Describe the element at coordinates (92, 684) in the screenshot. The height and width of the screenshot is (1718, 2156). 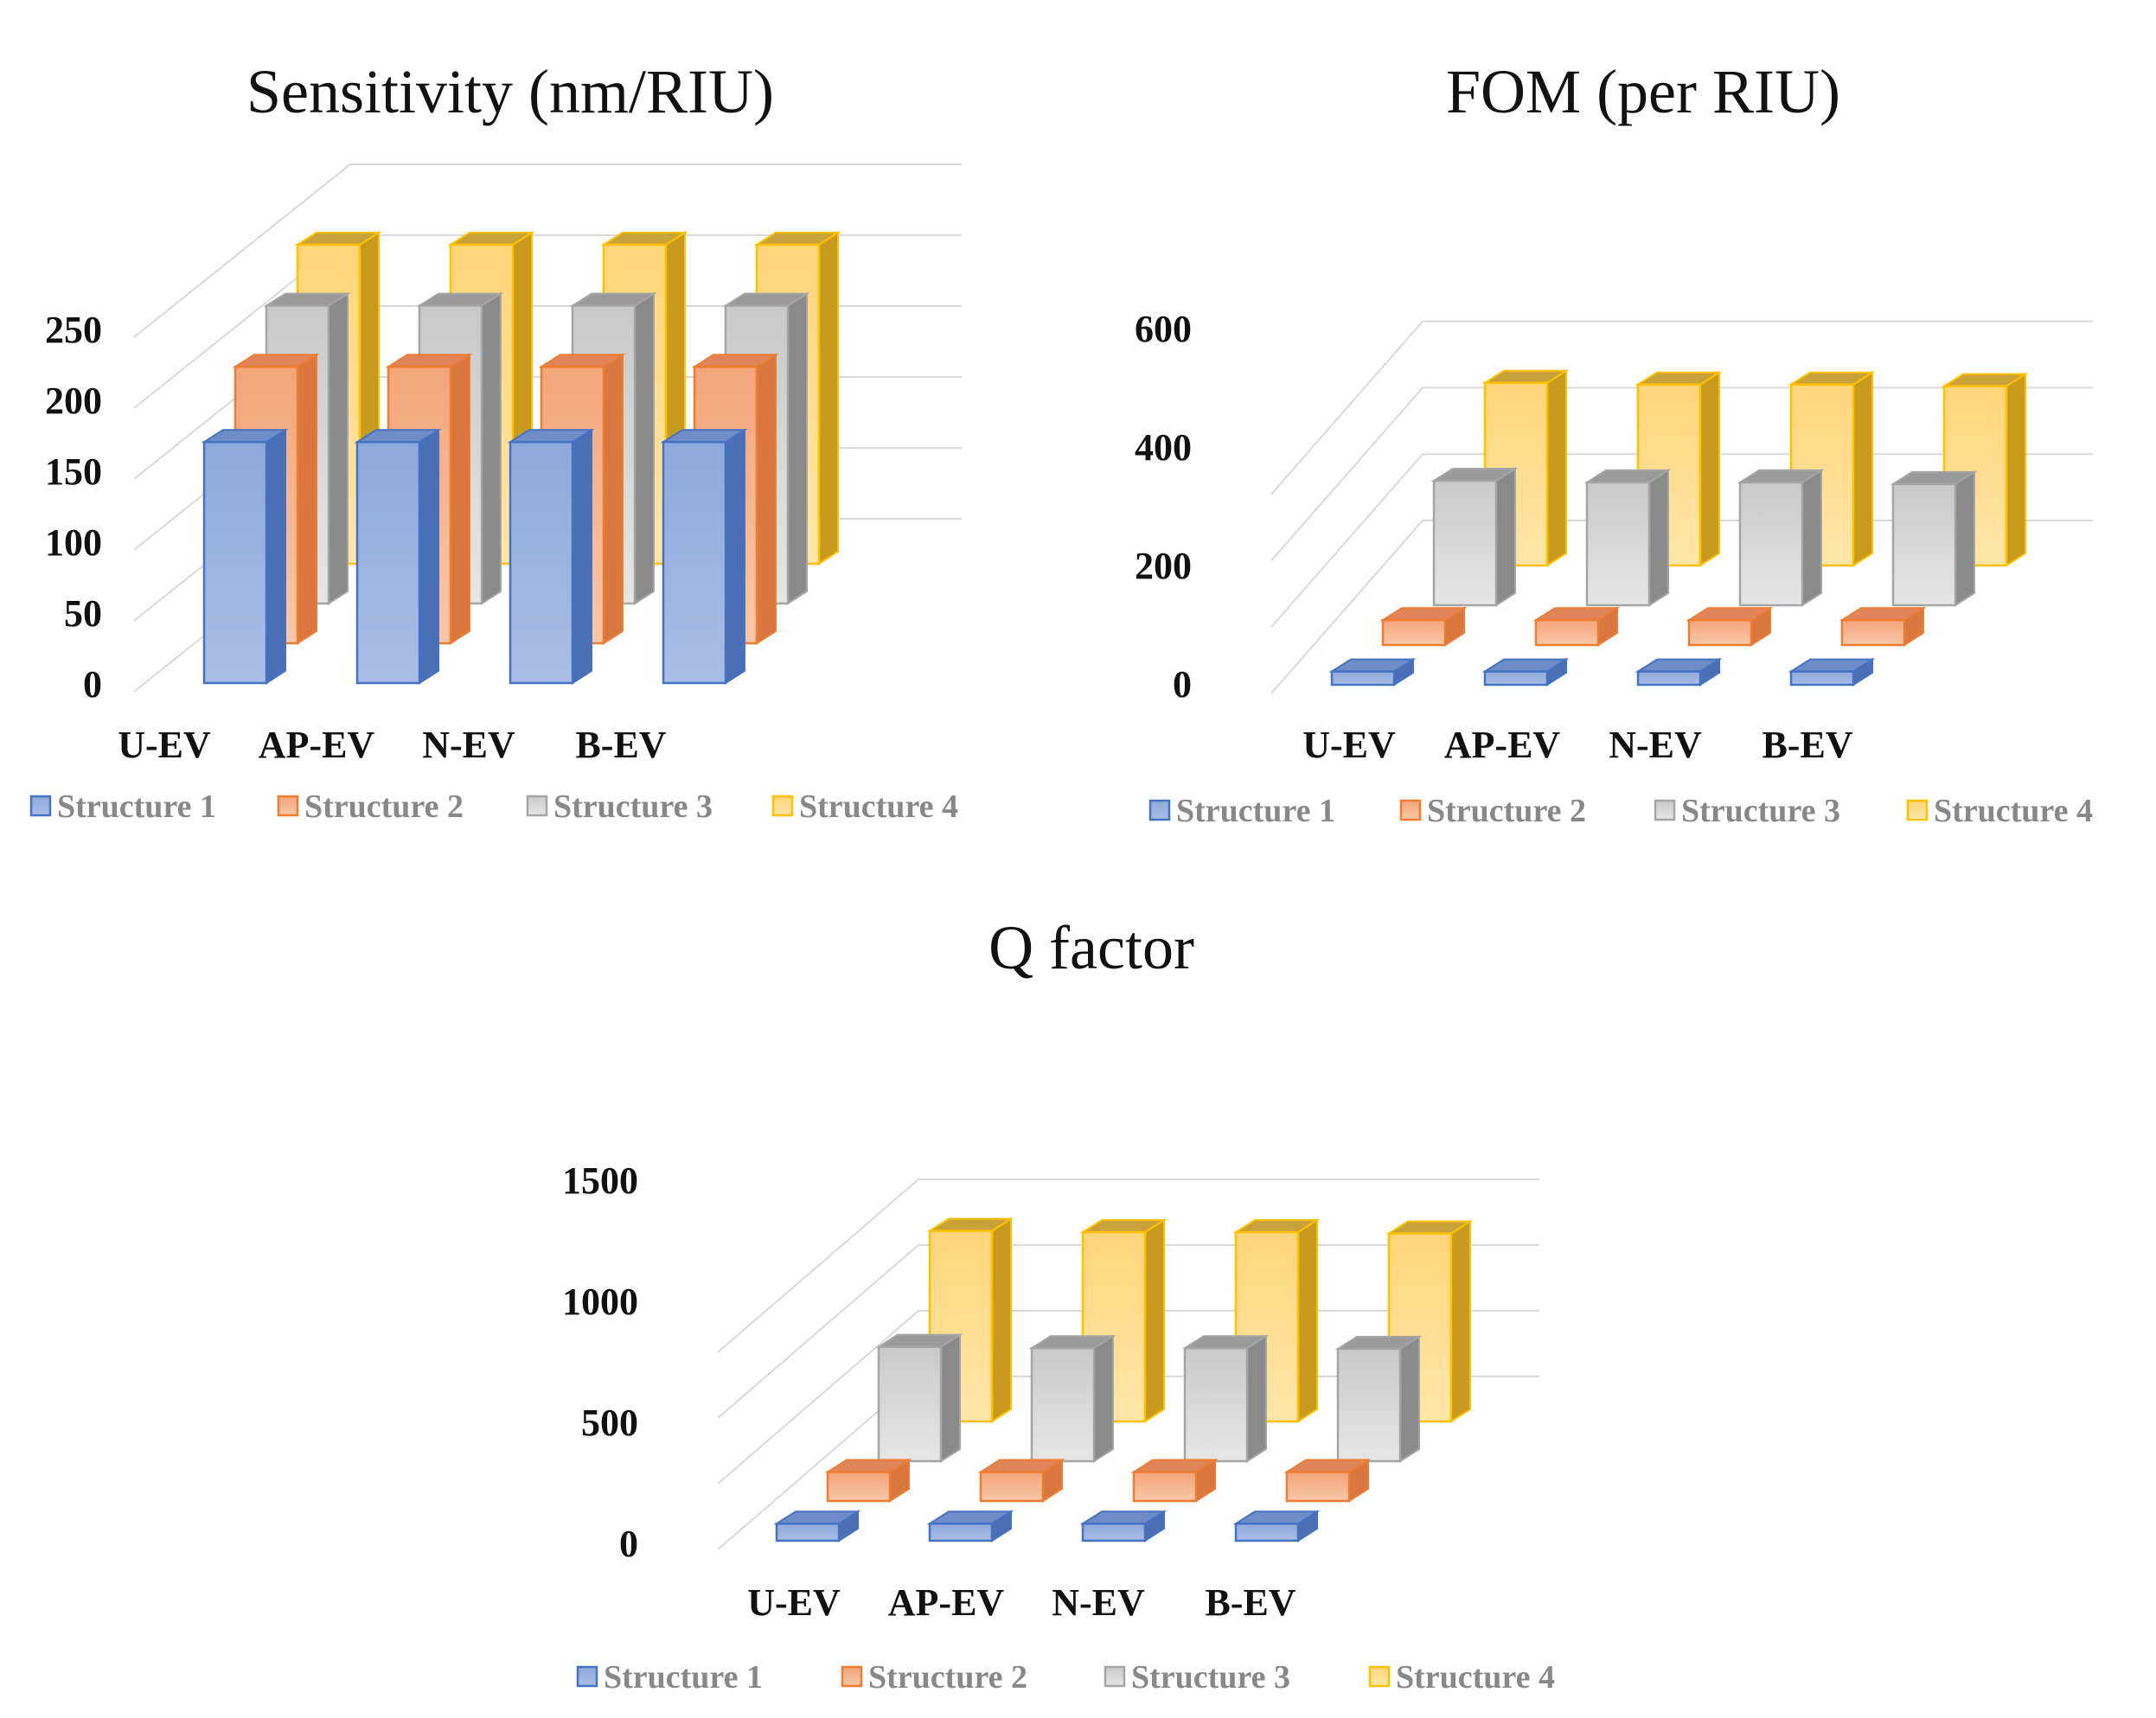
I see `y-tick-label: 0` at that location.